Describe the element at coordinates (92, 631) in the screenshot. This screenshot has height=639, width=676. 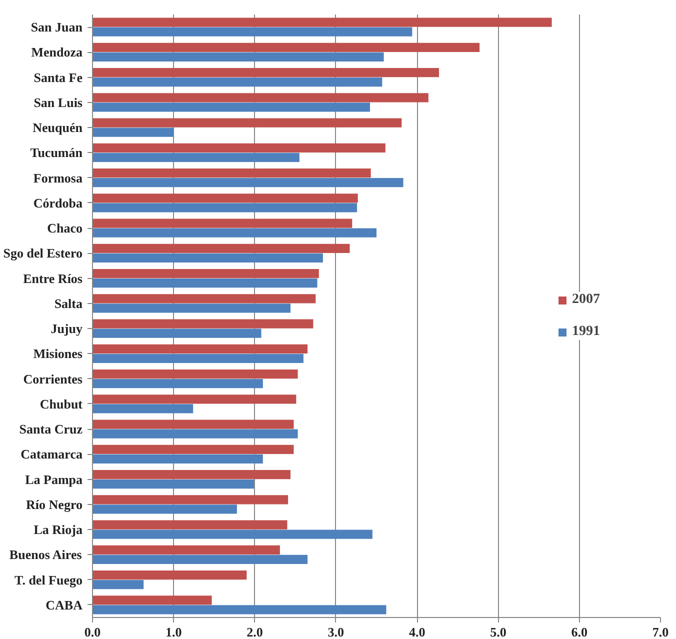
I see `x-tick-label: 0.0` at that location.